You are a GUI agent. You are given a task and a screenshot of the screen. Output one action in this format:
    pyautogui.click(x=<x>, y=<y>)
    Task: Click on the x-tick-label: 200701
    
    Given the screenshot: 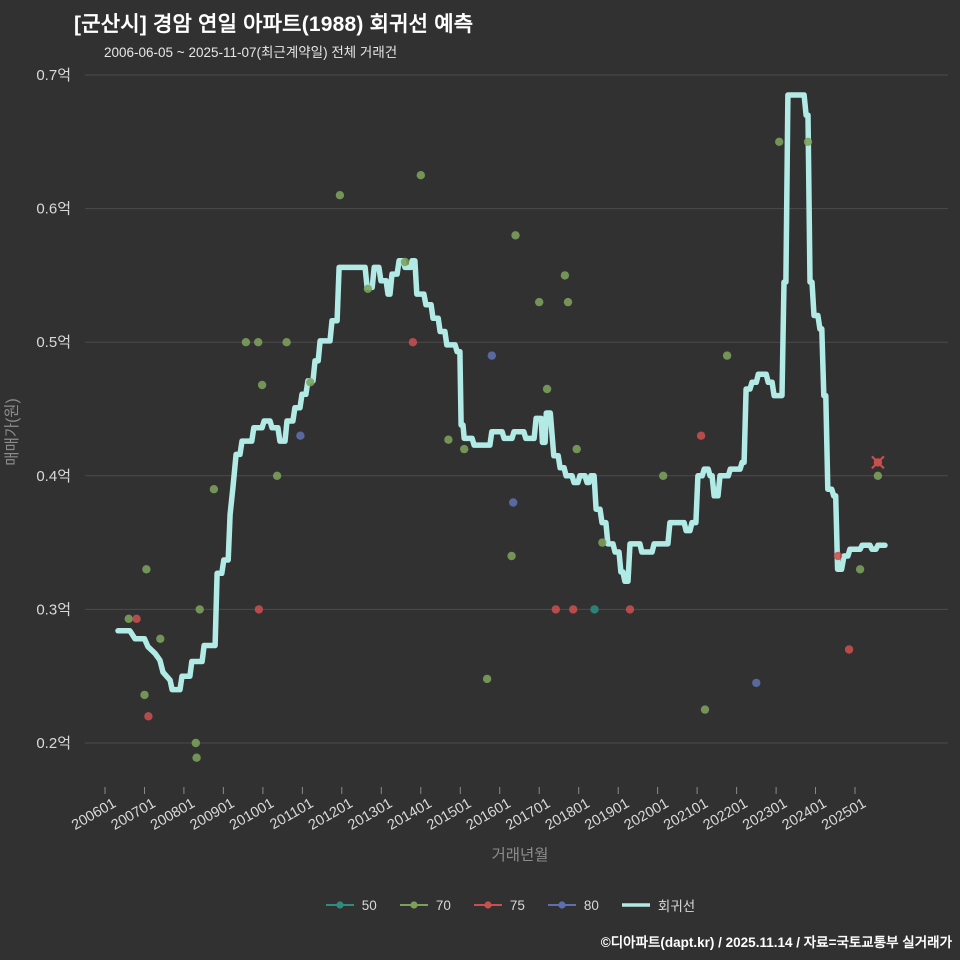 What is the action you would take?
    pyautogui.click(x=134, y=815)
    